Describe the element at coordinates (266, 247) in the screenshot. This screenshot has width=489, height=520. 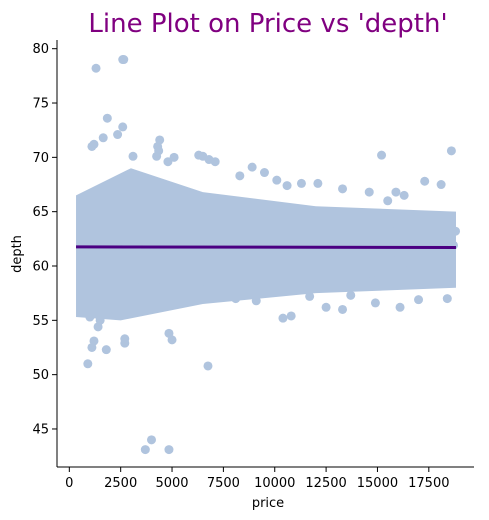
I see `regression-line` at that location.